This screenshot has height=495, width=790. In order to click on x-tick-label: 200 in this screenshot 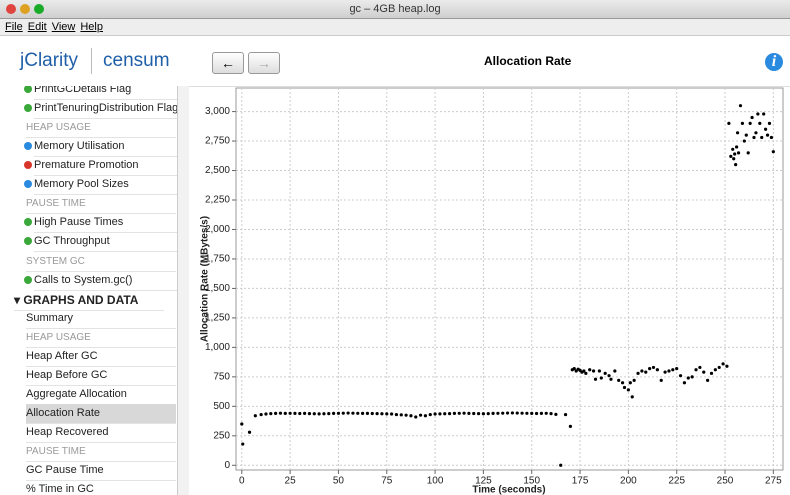, I will do `click(628, 481)`.